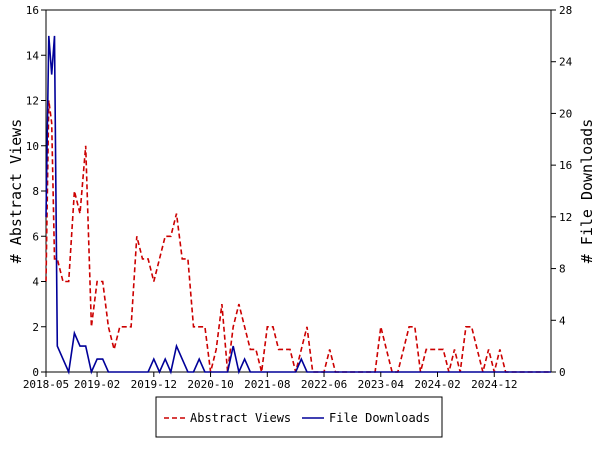  Describe the element at coordinates (587, 191) in the screenshot. I see `right-axis-title: # File Downloads` at that location.